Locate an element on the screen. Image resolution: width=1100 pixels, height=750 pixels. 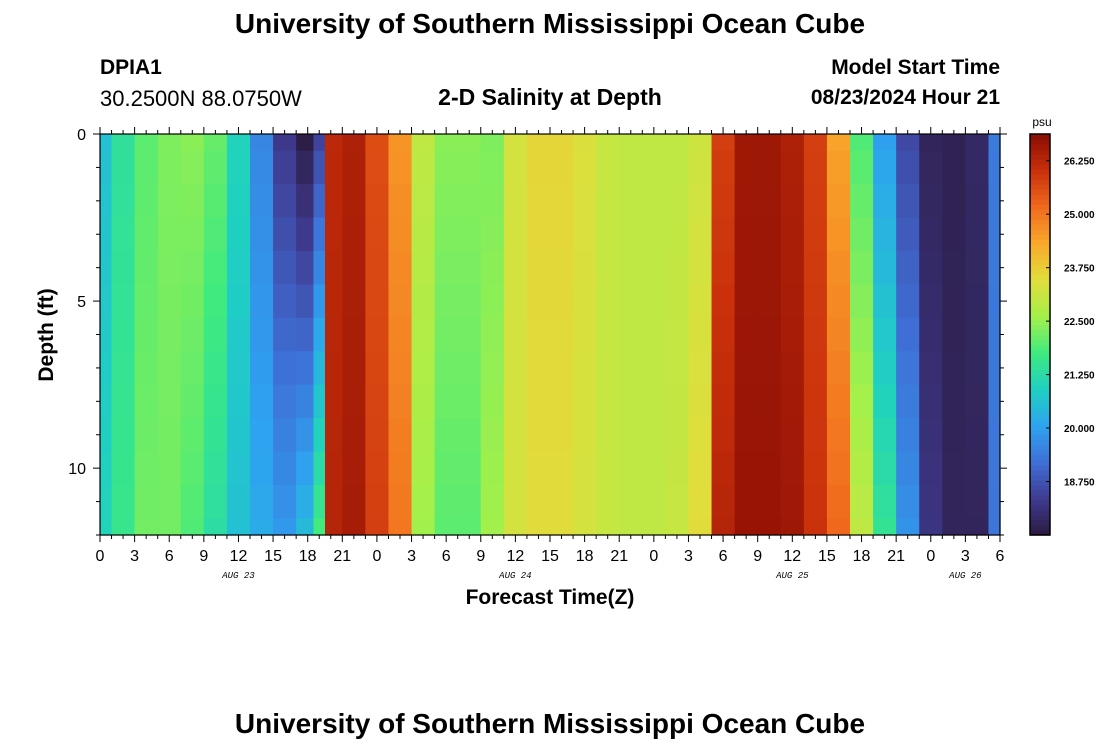
colorbar-tick-label: 26.250 is located at coordinates (1079, 162).